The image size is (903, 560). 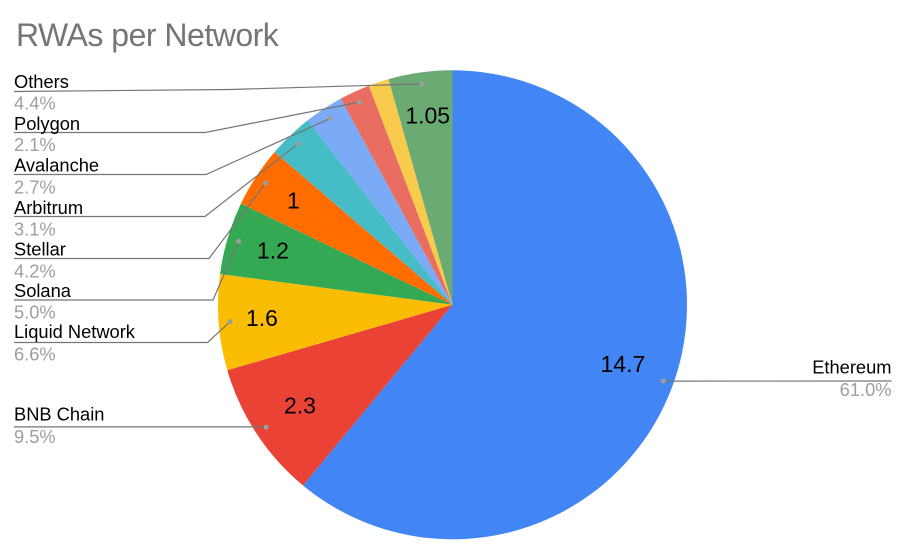 I want to click on svg-text: Arbitrum, so click(x=48, y=207).